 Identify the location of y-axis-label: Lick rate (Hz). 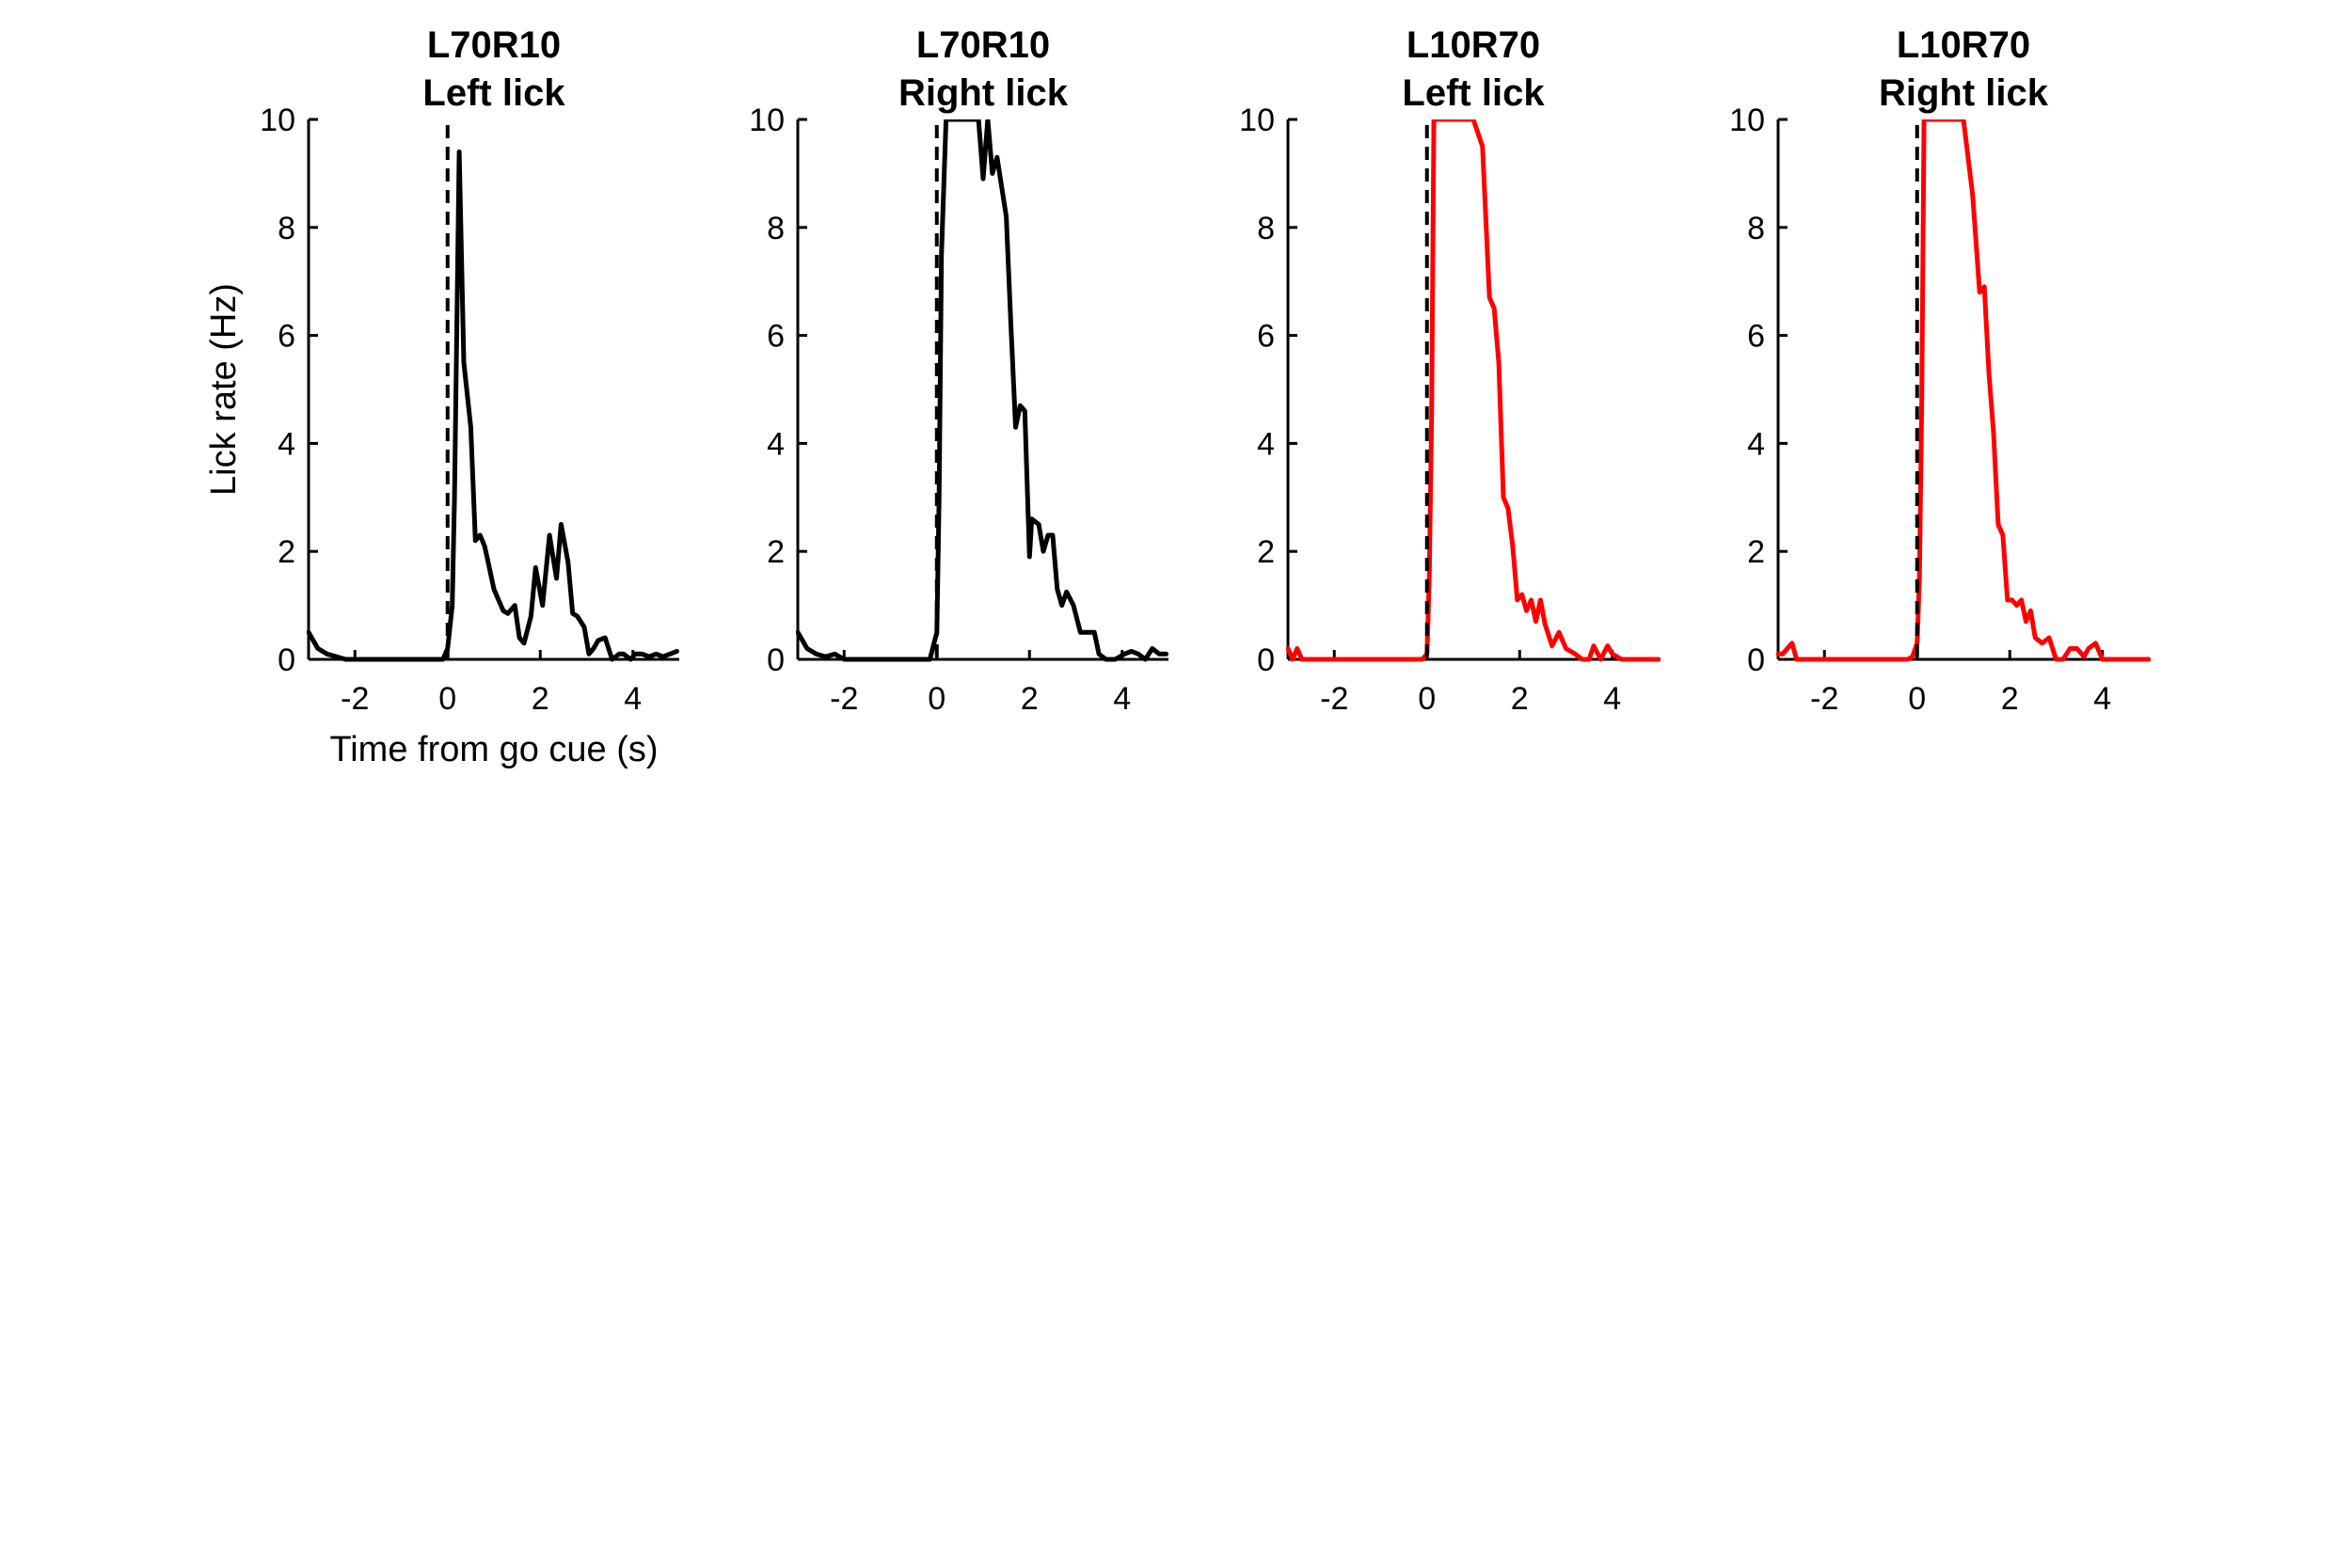
(224, 389).